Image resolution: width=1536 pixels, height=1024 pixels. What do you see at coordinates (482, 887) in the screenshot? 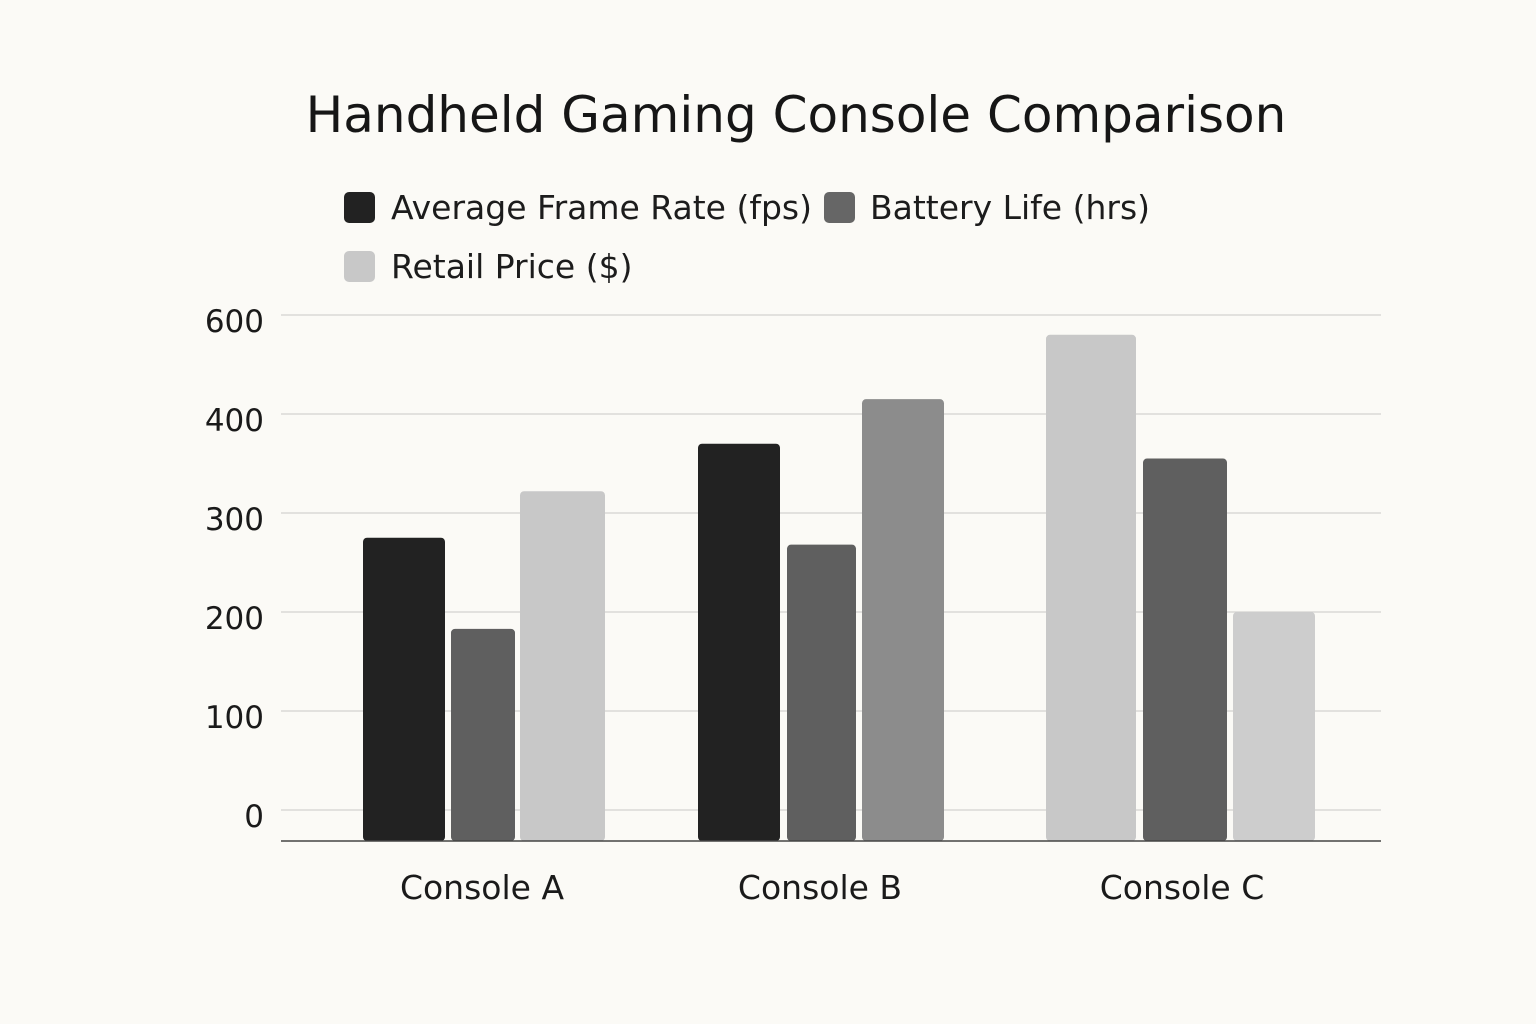
I see `x-category-label: Console A` at bounding box center [482, 887].